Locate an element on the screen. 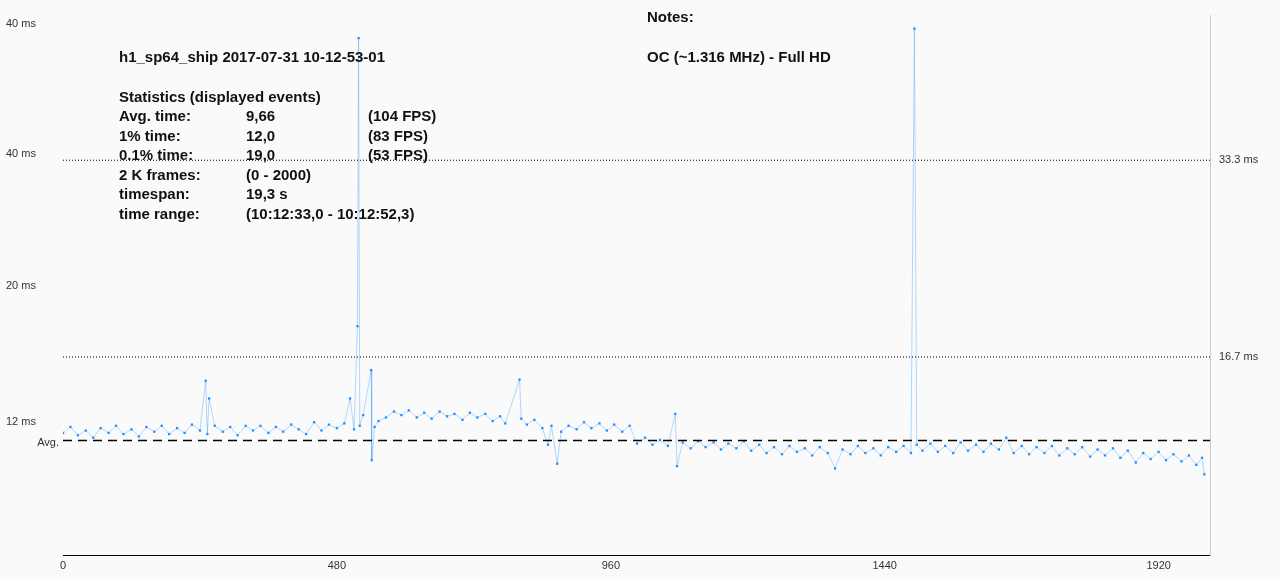 The width and height of the screenshot is (1280, 579). x-tick-label: 960 is located at coordinates (610, 564).